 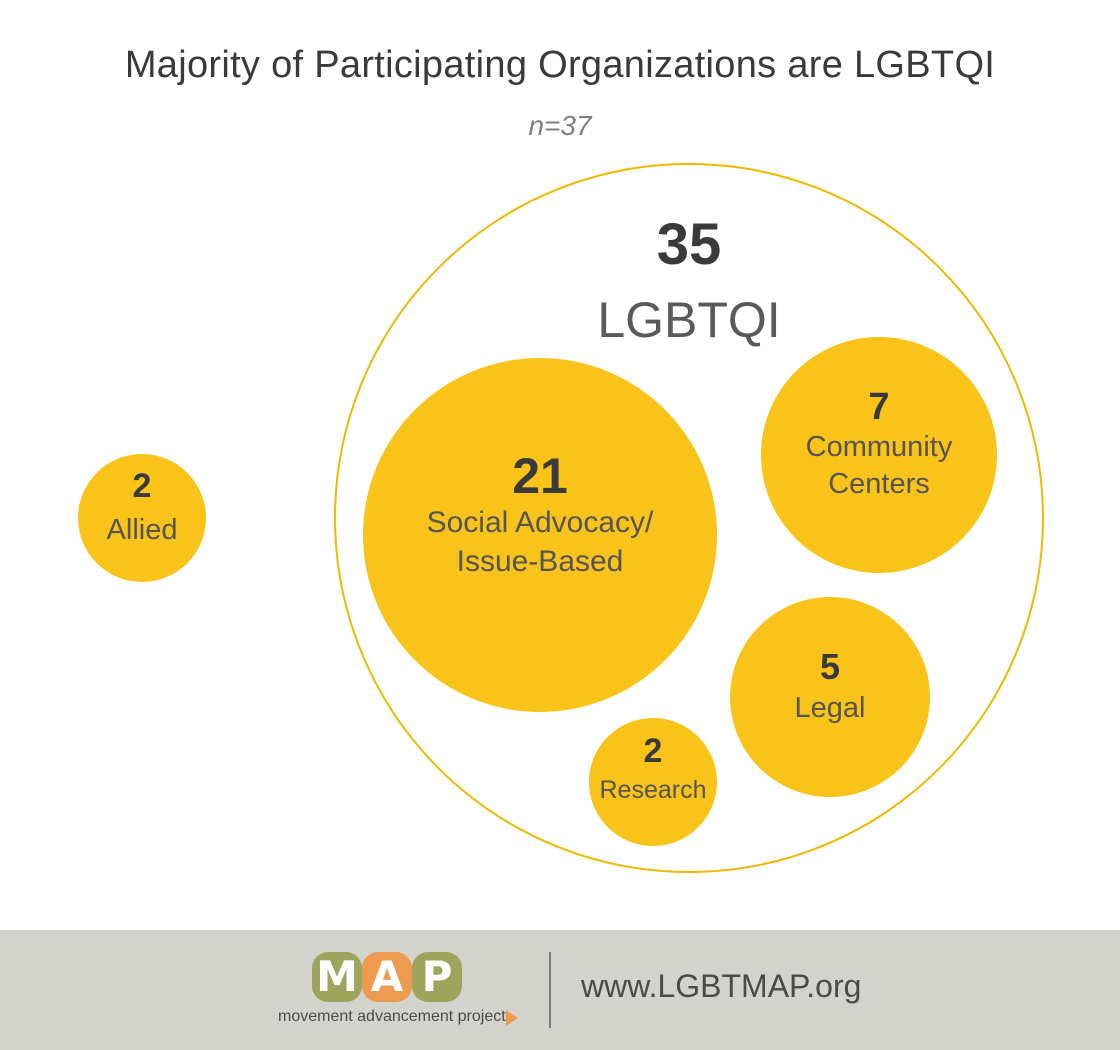 What do you see at coordinates (387, 977) in the screenshot?
I see `logo-letter-a: A` at bounding box center [387, 977].